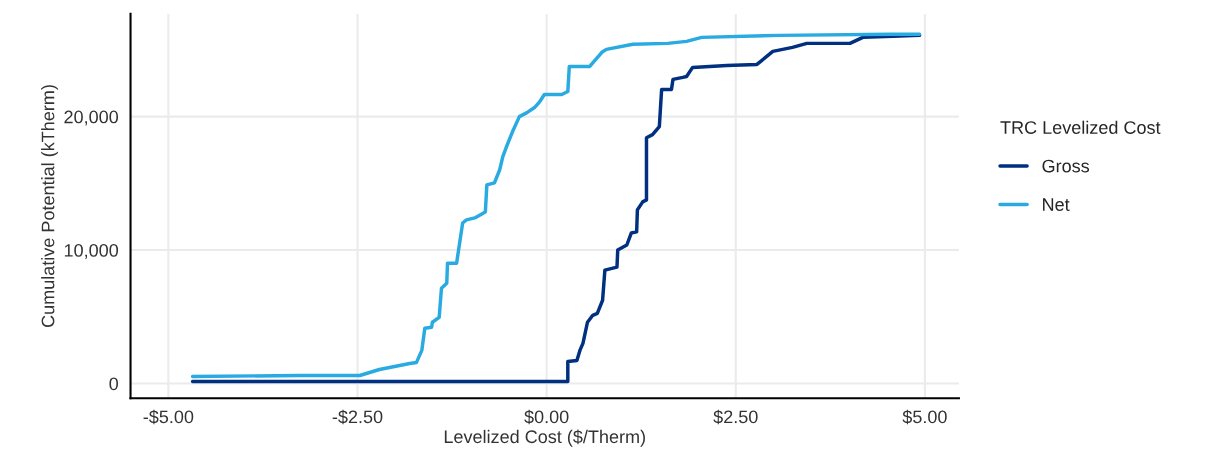  What do you see at coordinates (91, 251) in the screenshot?
I see `y-tick-label: 10,000` at bounding box center [91, 251].